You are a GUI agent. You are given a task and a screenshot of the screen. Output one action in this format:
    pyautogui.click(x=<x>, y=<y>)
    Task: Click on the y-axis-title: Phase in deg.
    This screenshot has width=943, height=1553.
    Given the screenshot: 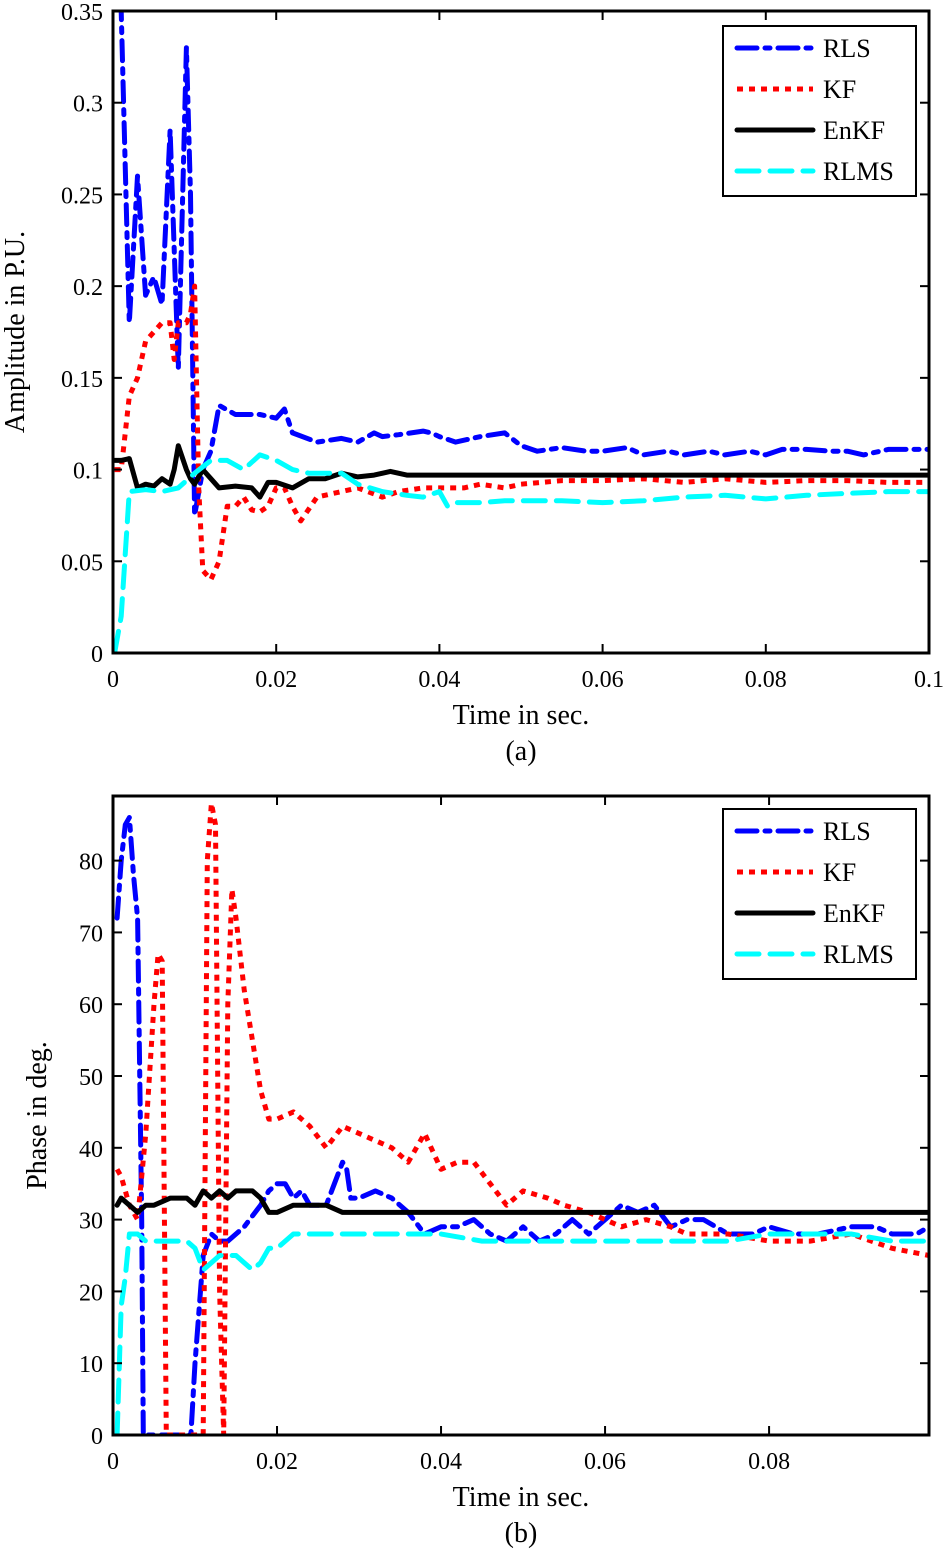 What is the action you would take?
    pyautogui.click(x=37, y=1115)
    